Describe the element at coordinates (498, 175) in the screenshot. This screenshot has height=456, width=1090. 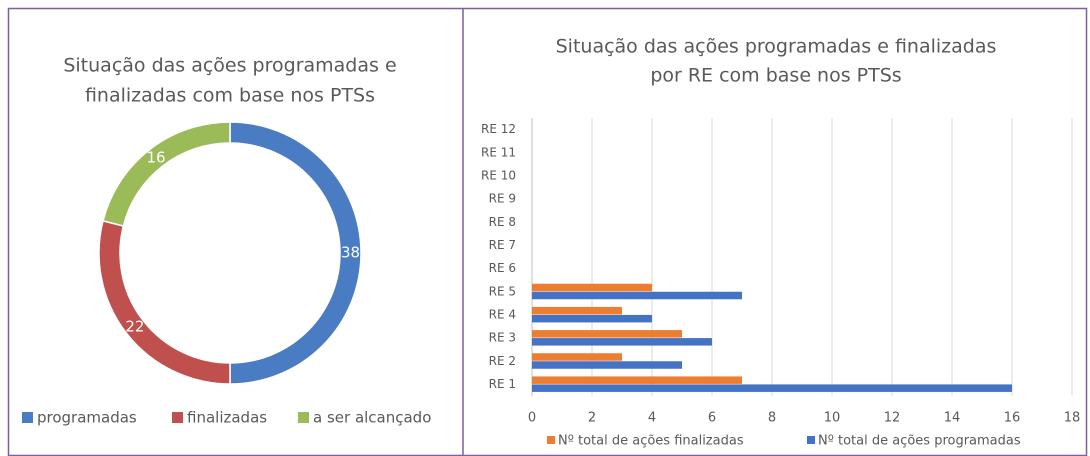
I see `y-tick-label: RE 10` at that location.